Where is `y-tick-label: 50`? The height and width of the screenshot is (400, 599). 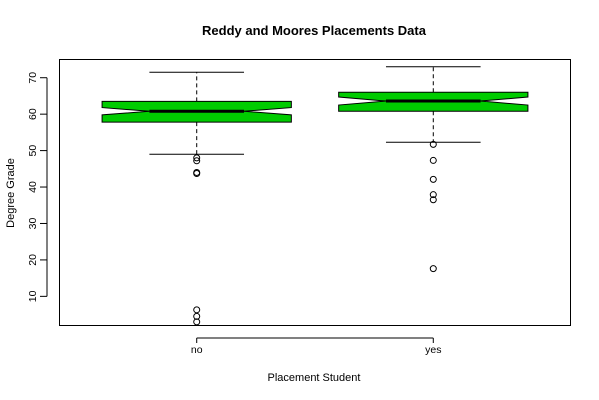 y-tick-label: 50 is located at coordinates (33, 151).